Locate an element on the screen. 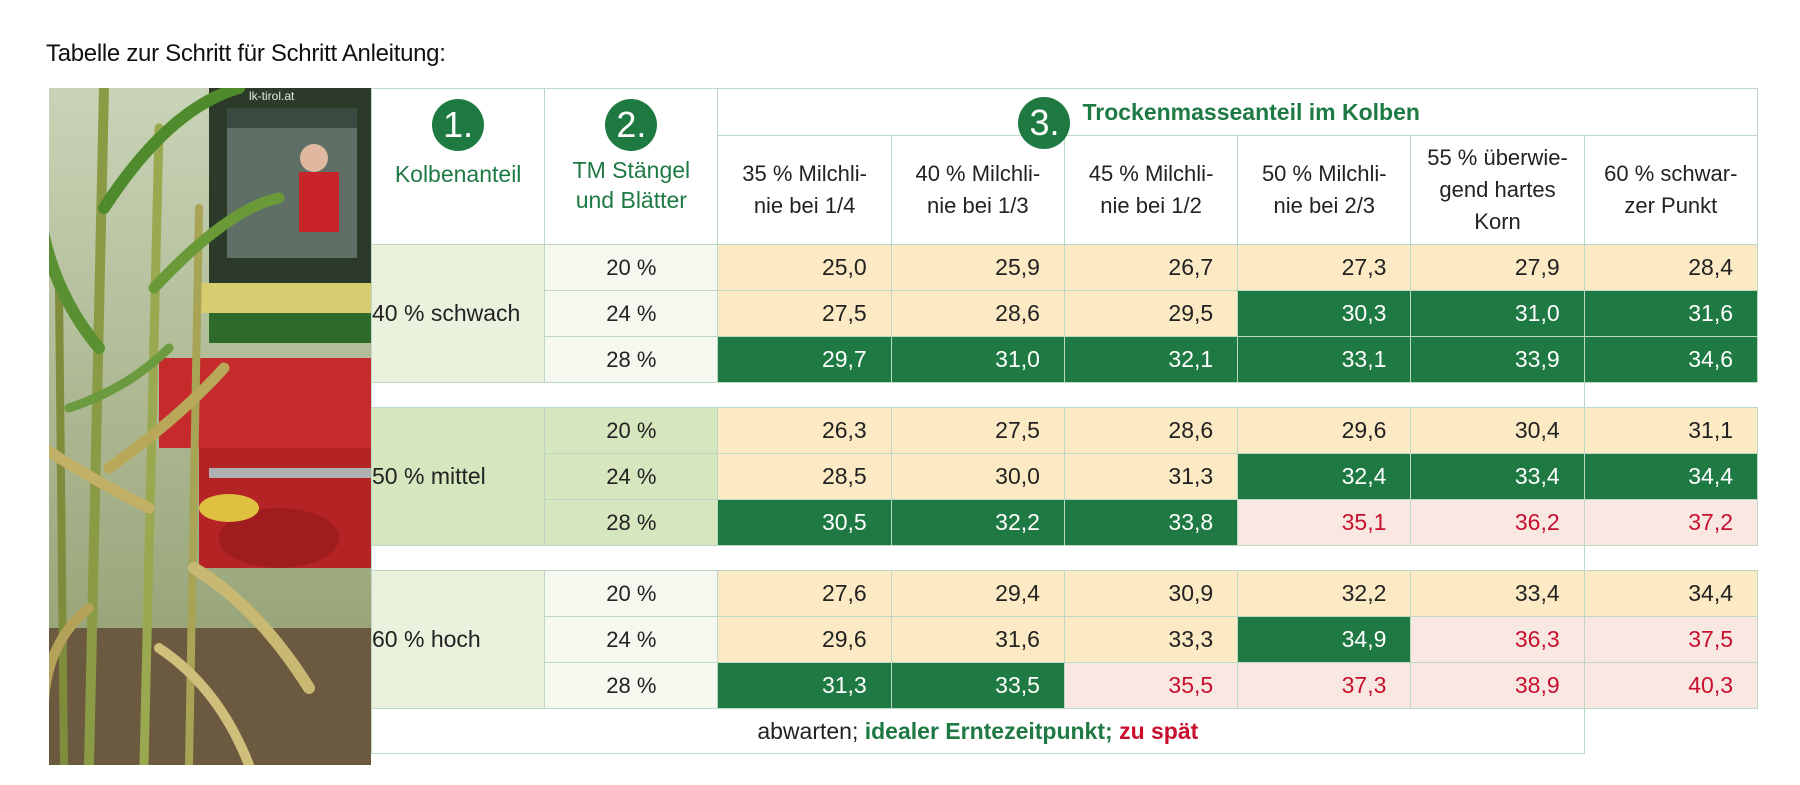  stage-header-4-line2: nie bei 2/3 is located at coordinates (1324, 205).